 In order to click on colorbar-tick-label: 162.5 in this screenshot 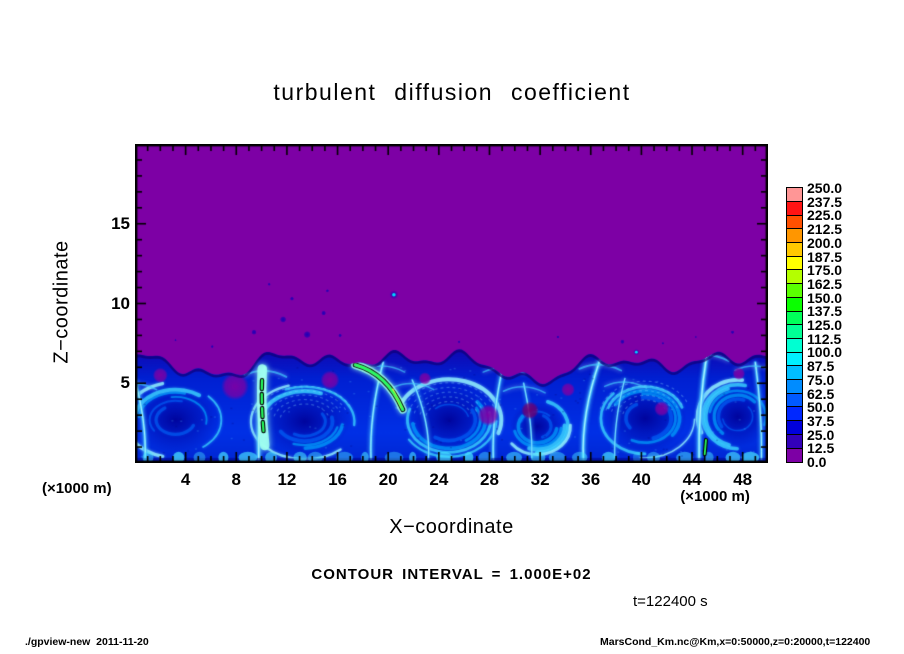, I will do `click(825, 283)`.